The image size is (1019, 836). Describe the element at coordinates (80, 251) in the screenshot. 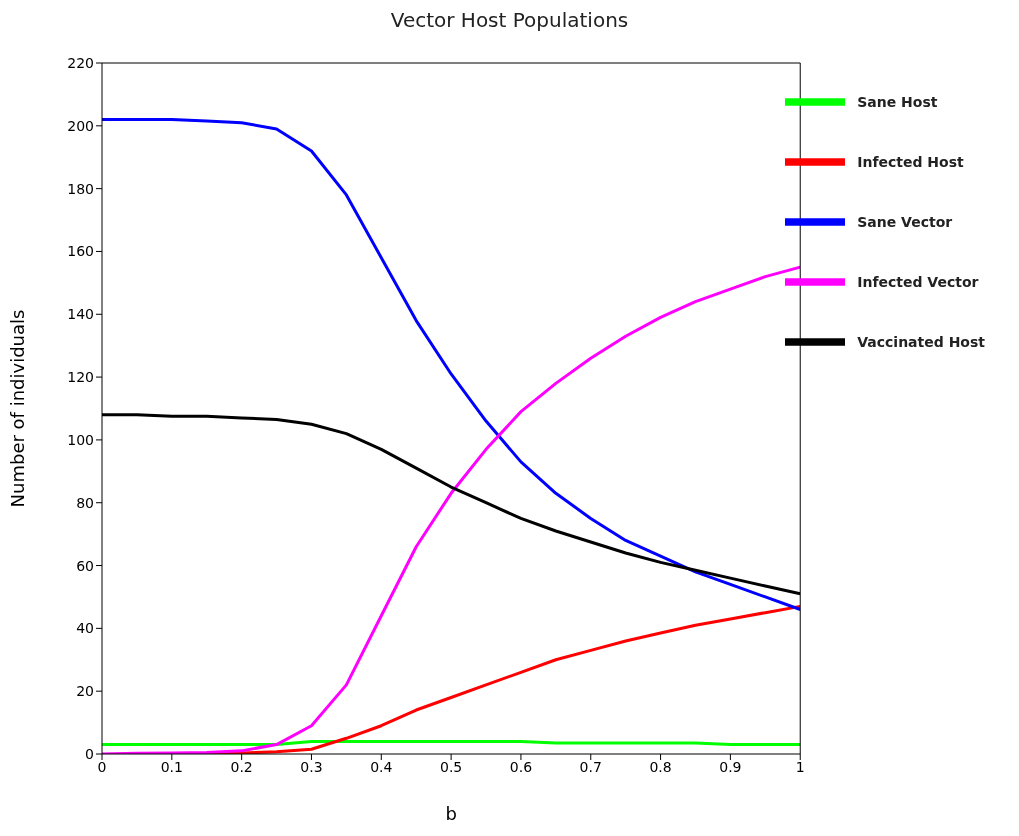

I see `y-tick-label: 160` at that location.